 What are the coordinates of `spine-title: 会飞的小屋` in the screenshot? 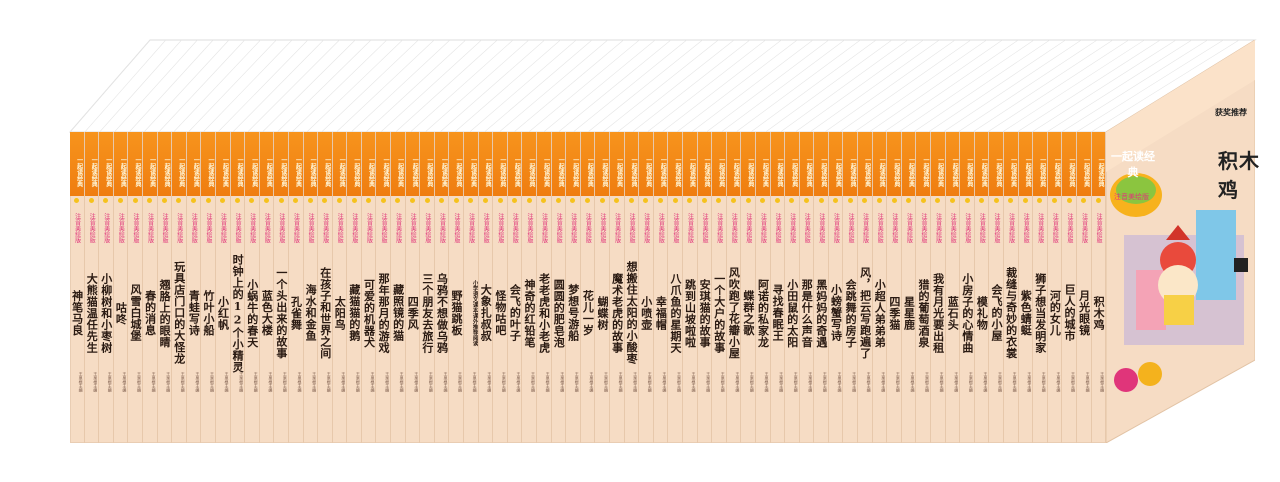 It's located at (996, 313).